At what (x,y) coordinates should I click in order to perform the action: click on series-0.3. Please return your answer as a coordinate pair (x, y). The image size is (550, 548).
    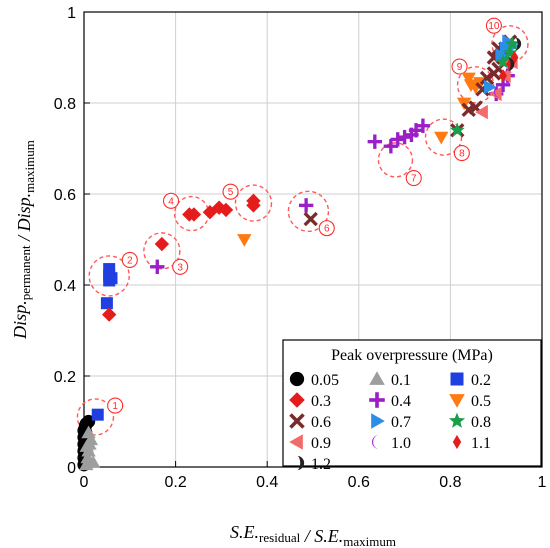
    Looking at the image, I should click on (181, 257).